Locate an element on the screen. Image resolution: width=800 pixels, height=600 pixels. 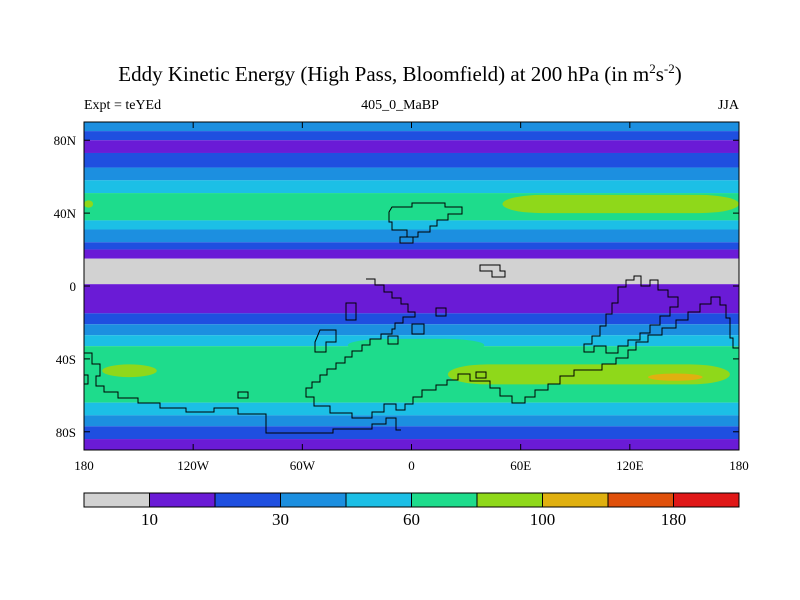
y-tick-label: 40N is located at coordinates (65, 213).